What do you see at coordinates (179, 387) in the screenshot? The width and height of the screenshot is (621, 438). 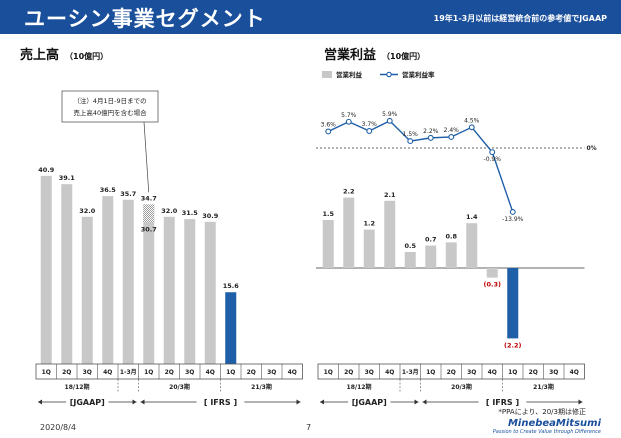 I see `sales-group-label: 20/3期` at bounding box center [179, 387].